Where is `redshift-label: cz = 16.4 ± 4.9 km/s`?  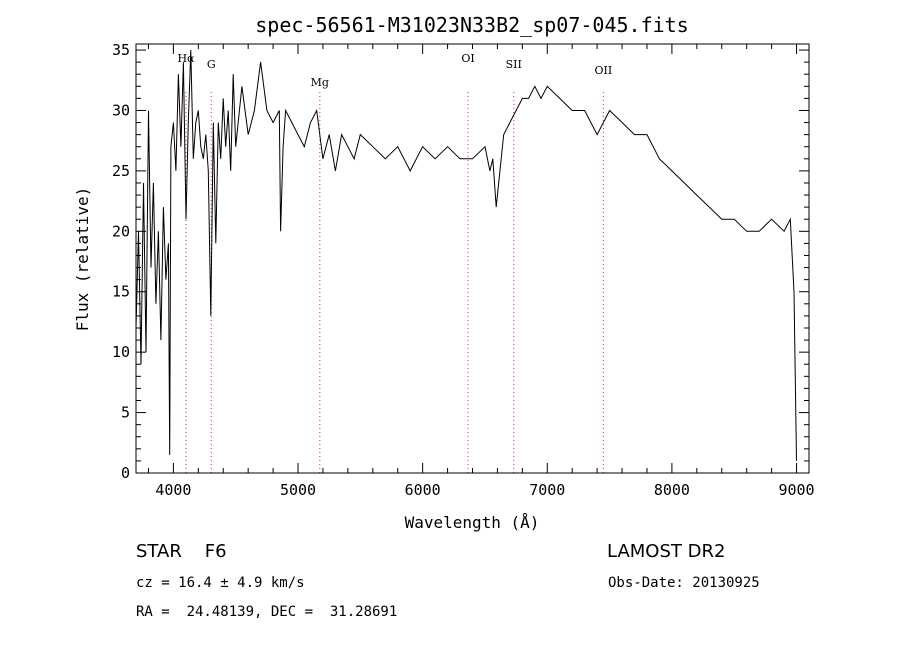
redshift-label: cz = 16.4 ± 4.9 km/s is located at coordinates (220, 583).